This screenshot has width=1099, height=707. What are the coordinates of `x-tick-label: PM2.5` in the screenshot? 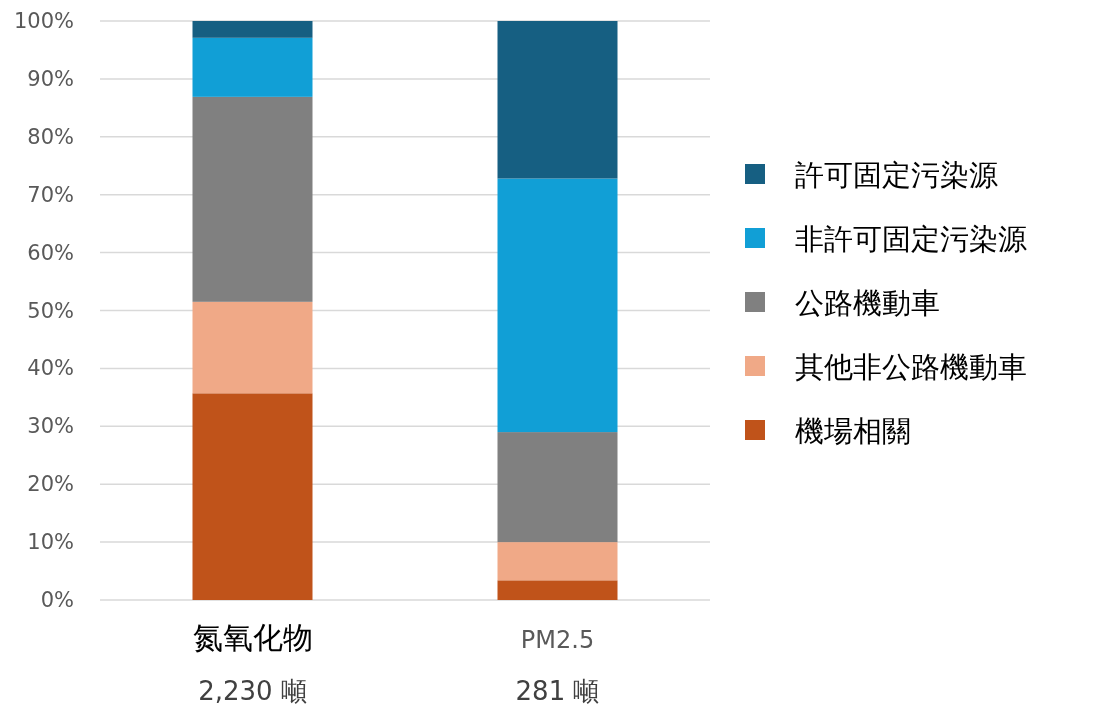 It's located at (557, 640).